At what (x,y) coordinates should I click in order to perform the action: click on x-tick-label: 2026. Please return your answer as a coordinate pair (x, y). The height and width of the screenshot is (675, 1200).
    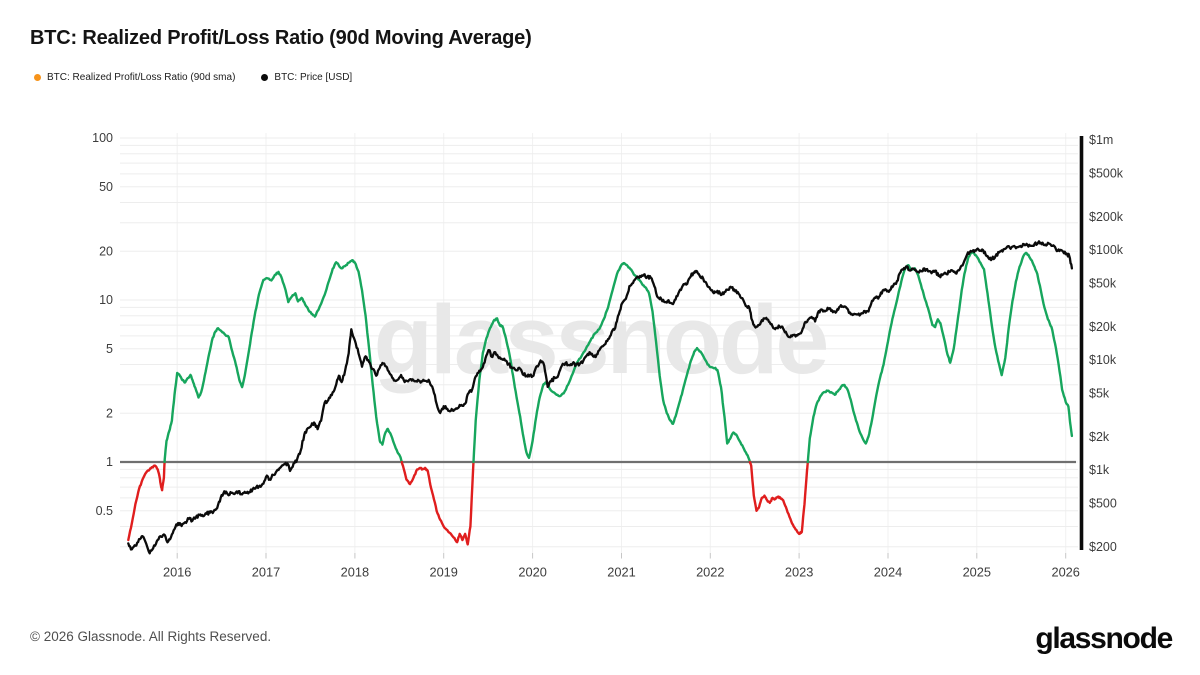
    Looking at the image, I should click on (1065, 572).